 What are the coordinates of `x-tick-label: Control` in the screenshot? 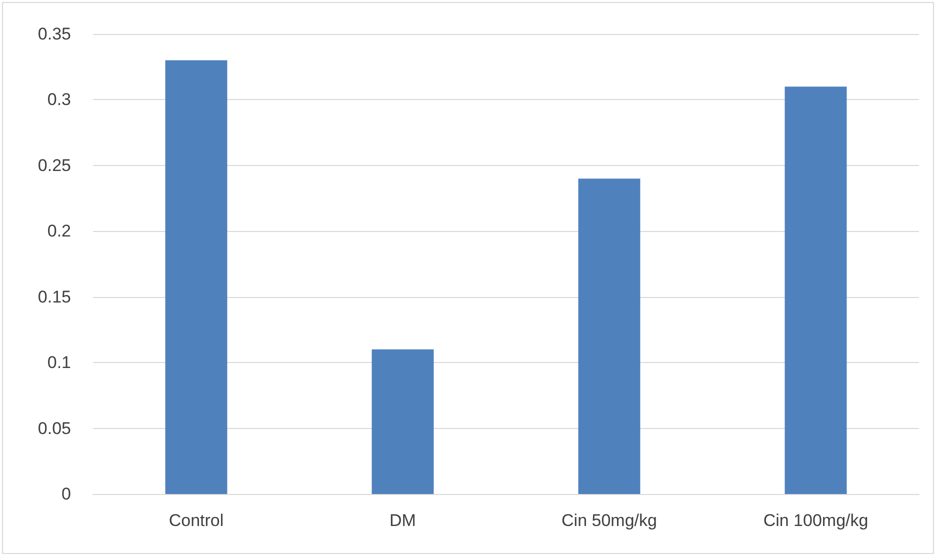 It's located at (196, 520).